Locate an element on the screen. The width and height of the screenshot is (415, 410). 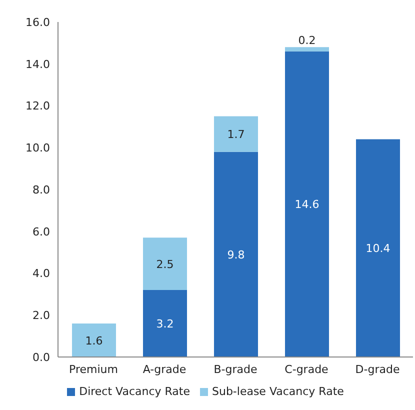
y-tick-label: 0.0 is located at coordinates (41, 357).